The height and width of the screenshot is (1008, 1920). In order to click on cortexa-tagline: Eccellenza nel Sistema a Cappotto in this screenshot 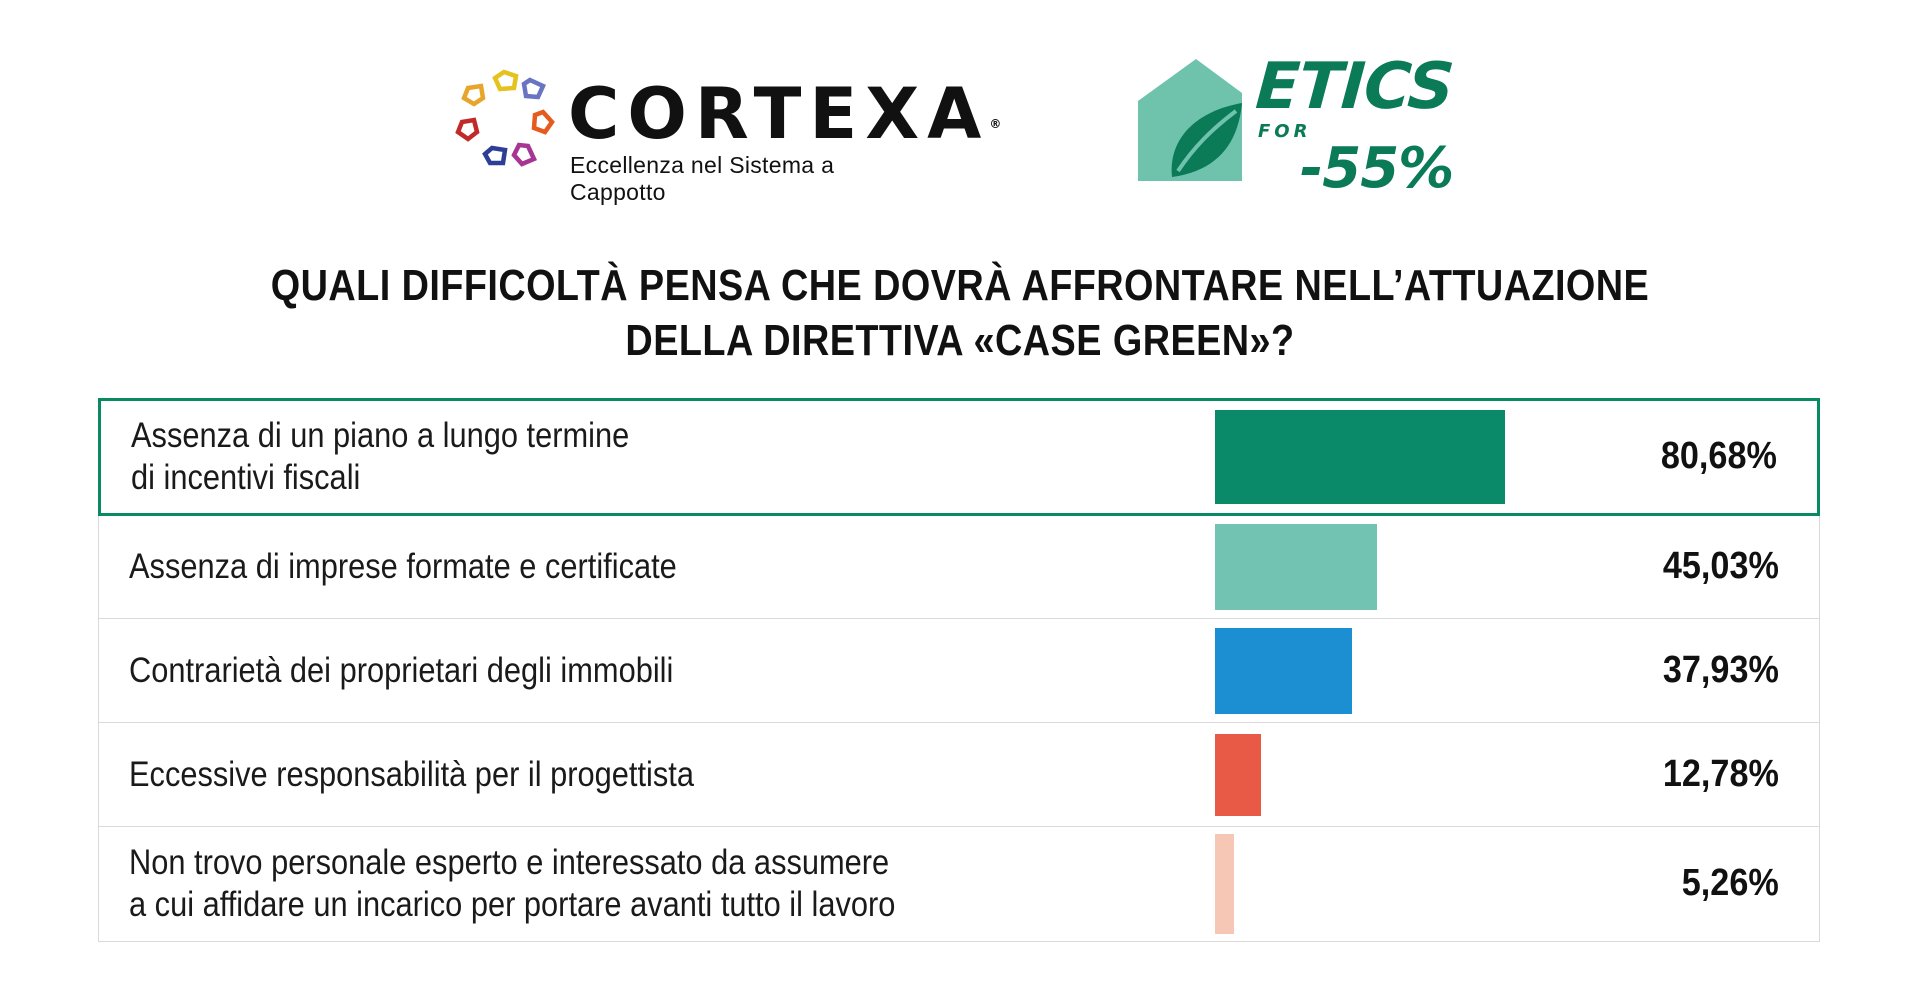, I will do `click(702, 178)`.